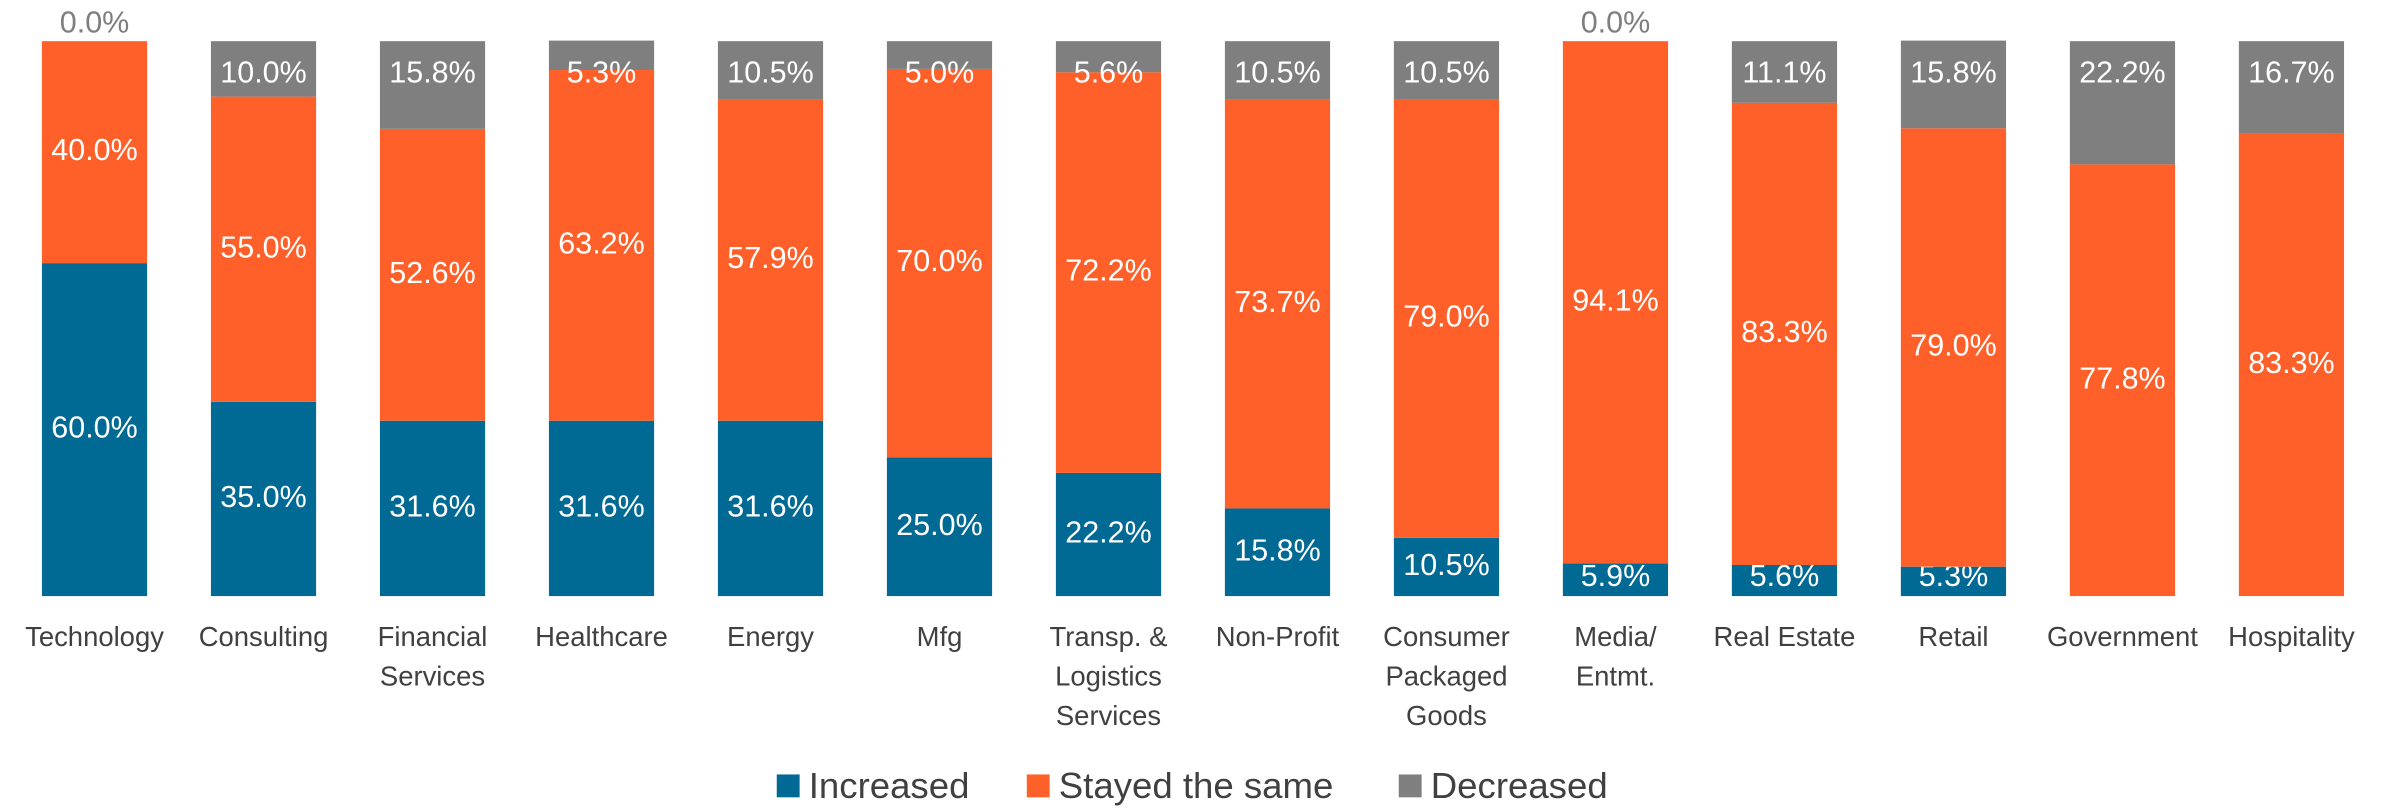  I want to click on data-label: 55.0%, so click(263, 247).